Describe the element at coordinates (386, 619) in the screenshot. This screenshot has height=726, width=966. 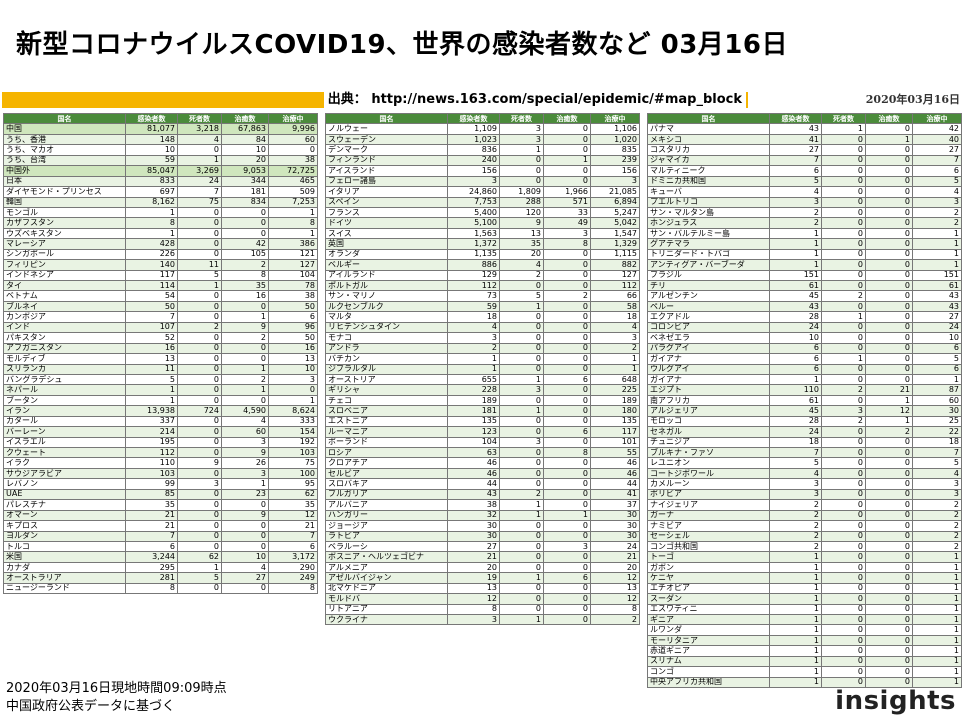
I see `country-cell: ウクライナ` at that location.